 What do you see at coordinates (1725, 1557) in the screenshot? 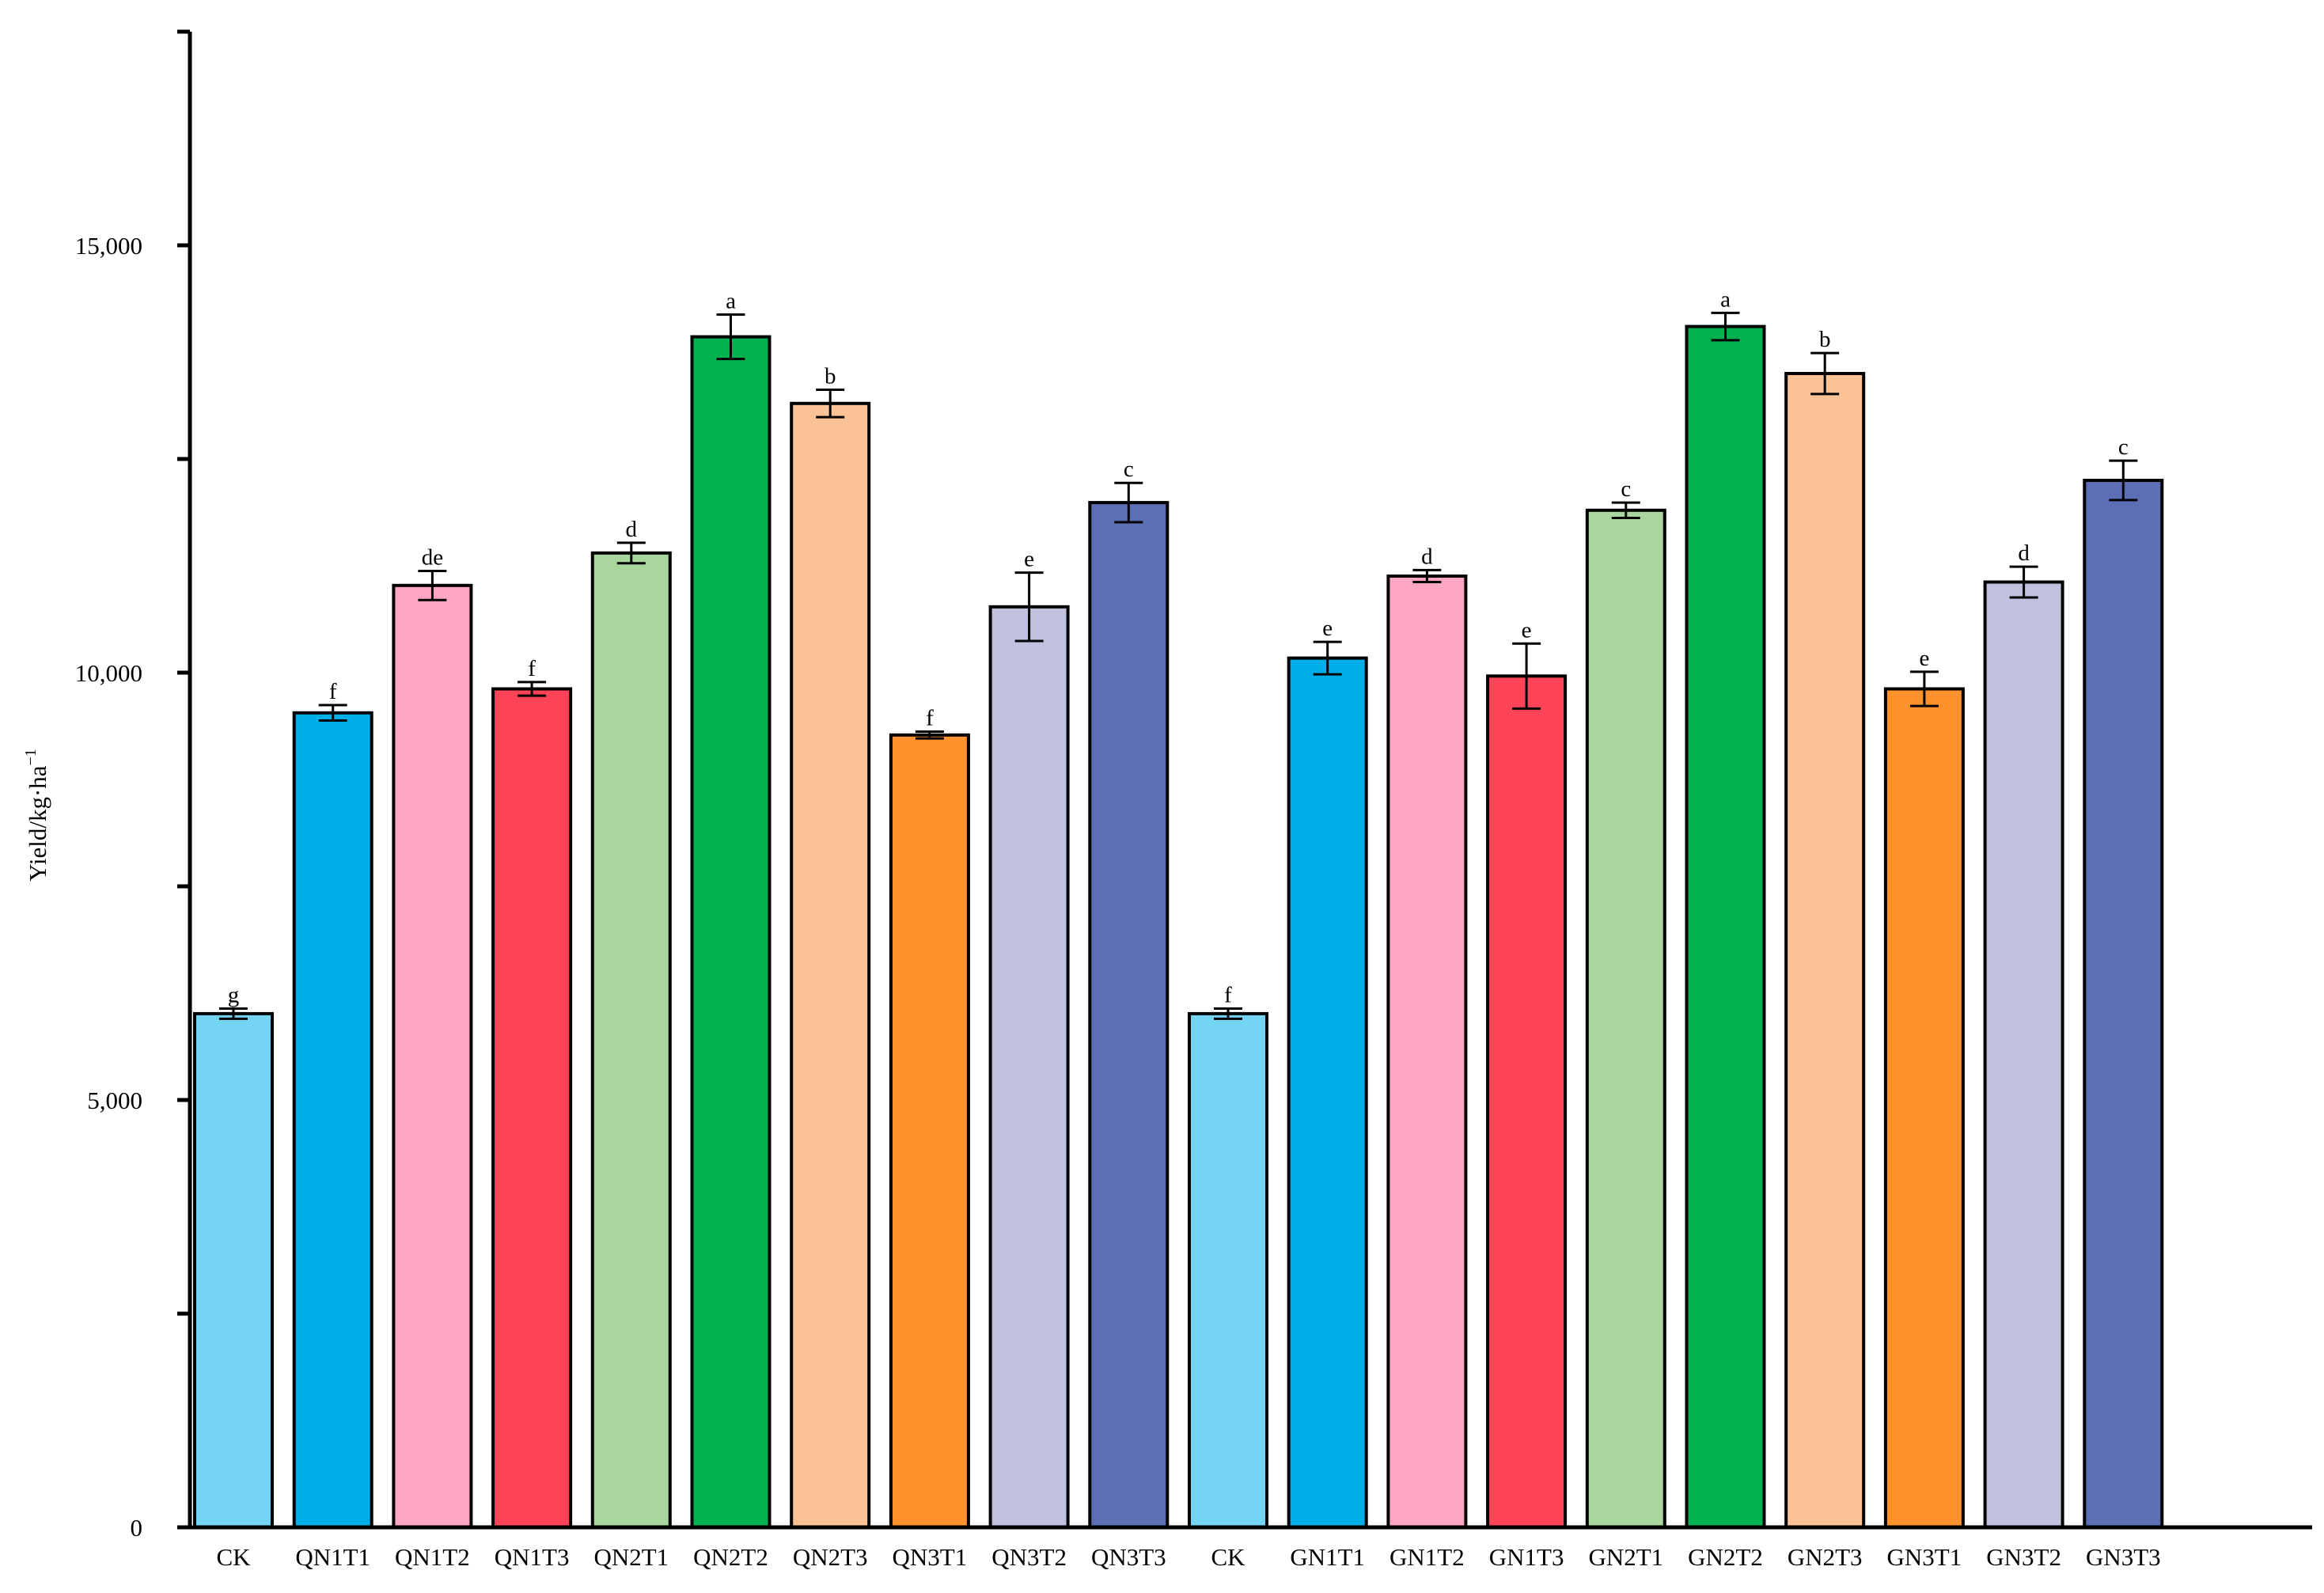
I see `x-tick-label-15: GN2T2` at bounding box center [1725, 1557].